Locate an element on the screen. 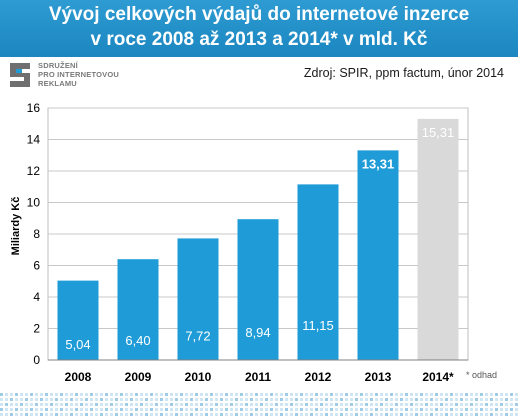  x-tick-label: 2008 is located at coordinates (78, 377).